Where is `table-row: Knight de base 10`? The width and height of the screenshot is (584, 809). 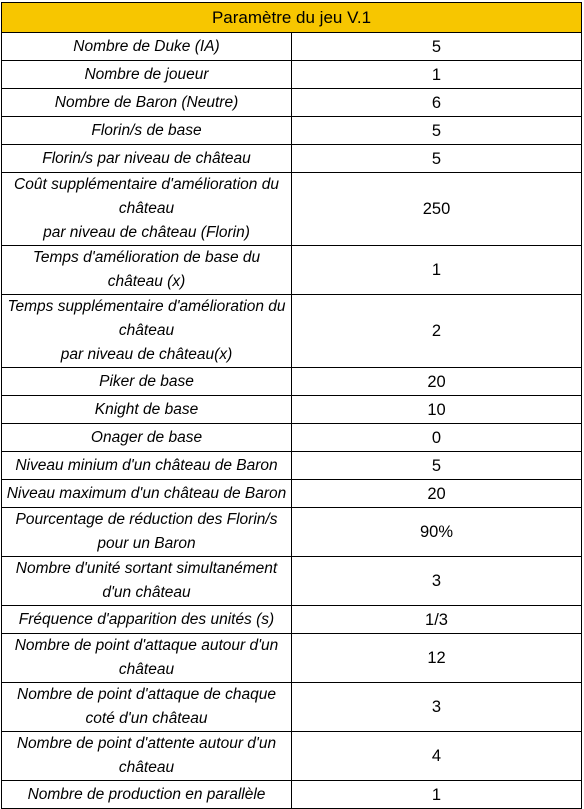
table-row: Knight de base 10 is located at coordinates (291, 409).